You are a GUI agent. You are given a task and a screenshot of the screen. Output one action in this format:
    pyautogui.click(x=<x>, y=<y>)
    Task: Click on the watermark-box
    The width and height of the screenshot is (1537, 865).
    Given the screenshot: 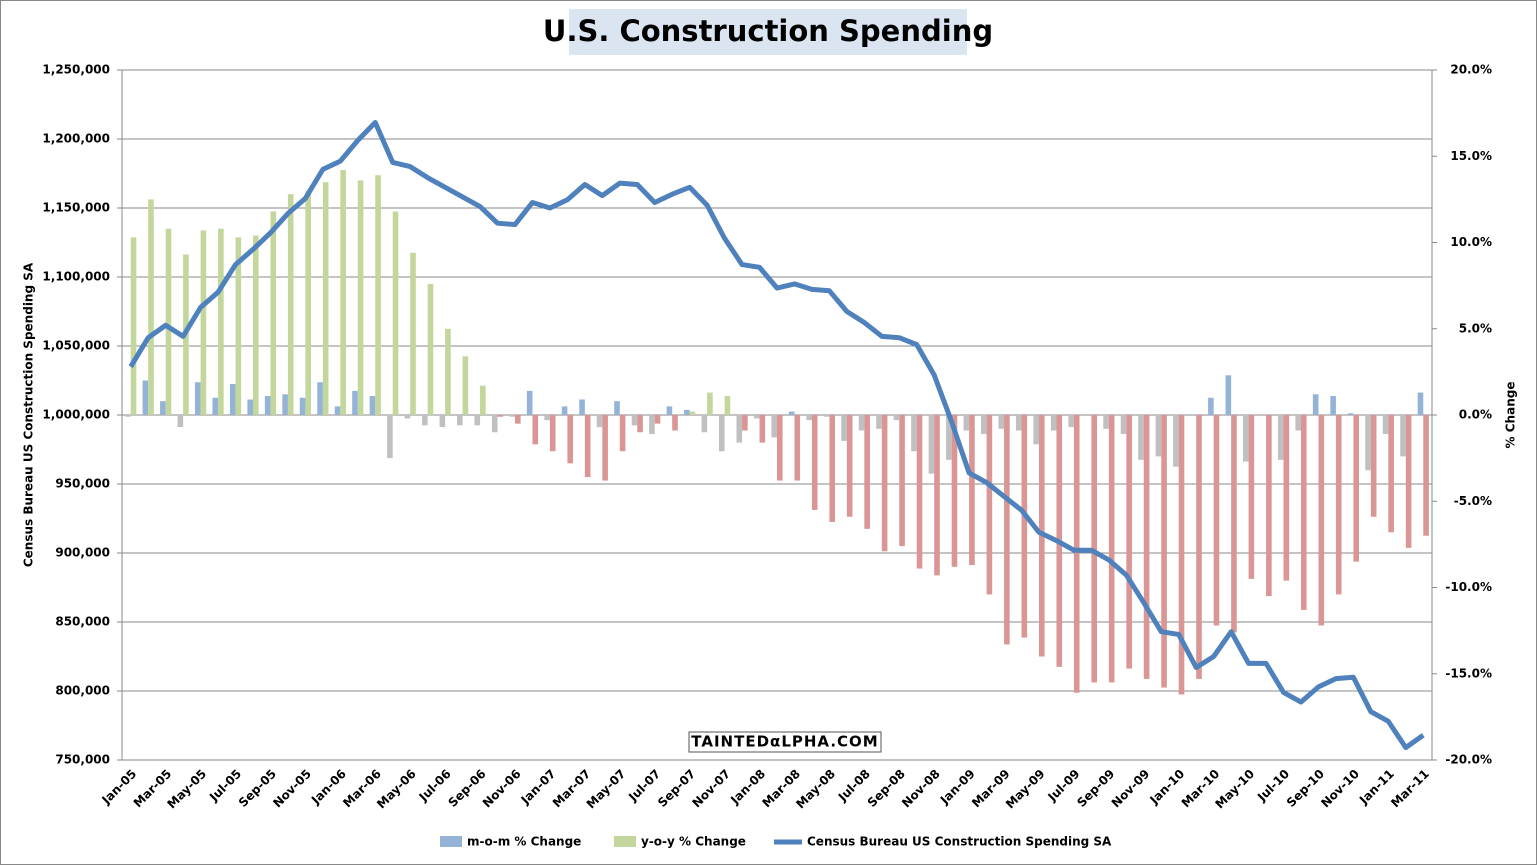 What is the action you would take?
    pyautogui.click(x=785, y=742)
    